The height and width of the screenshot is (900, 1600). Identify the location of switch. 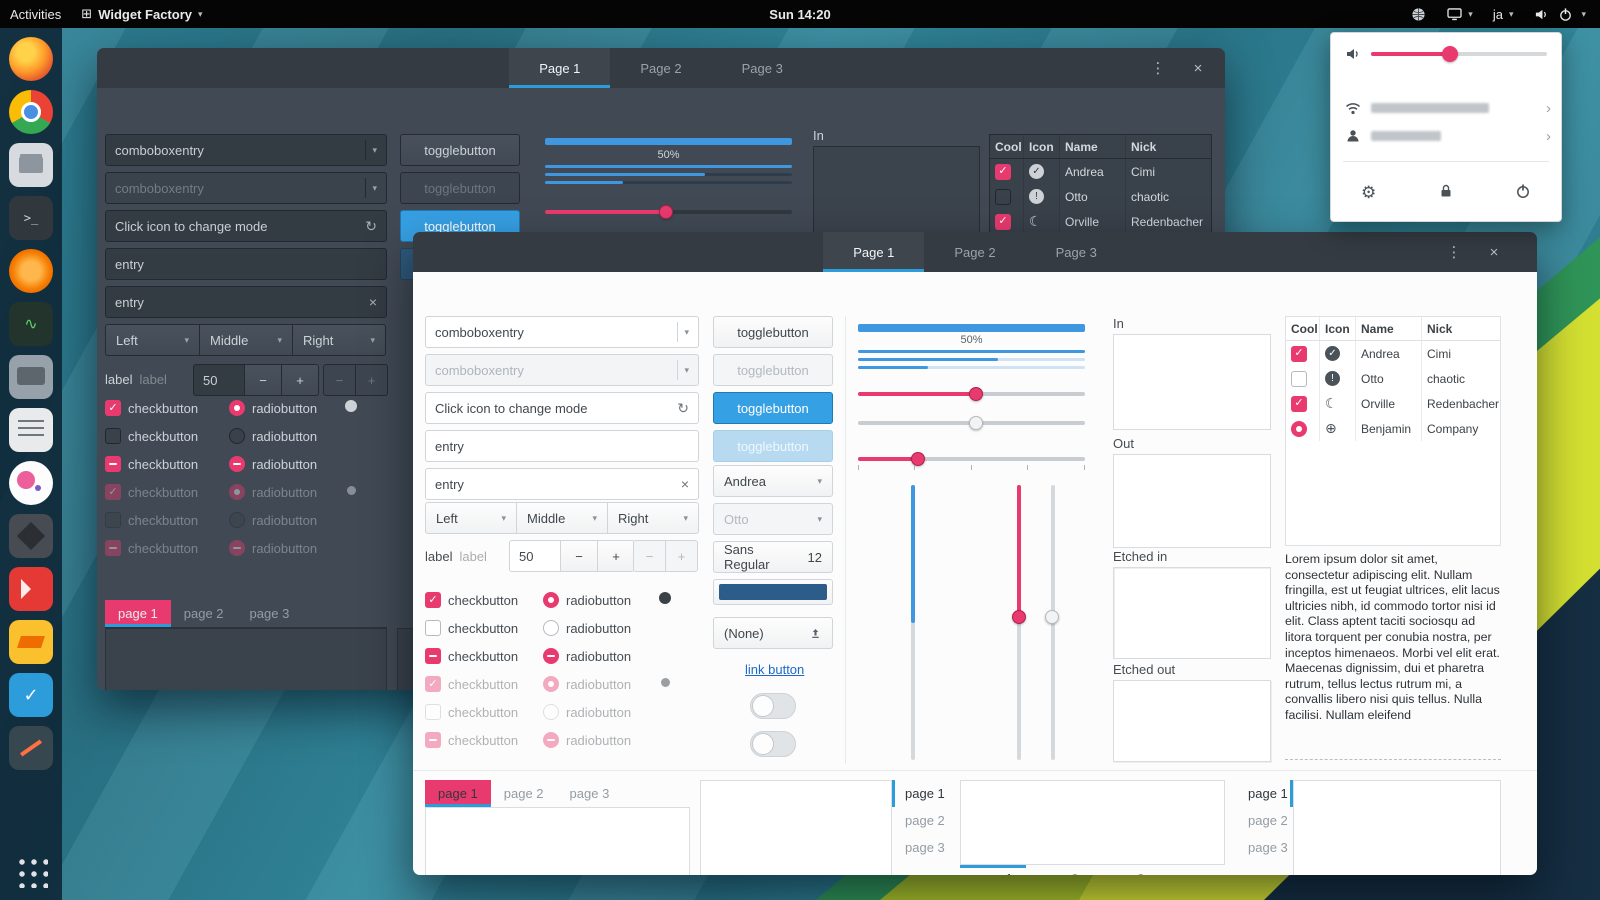
(773, 744).